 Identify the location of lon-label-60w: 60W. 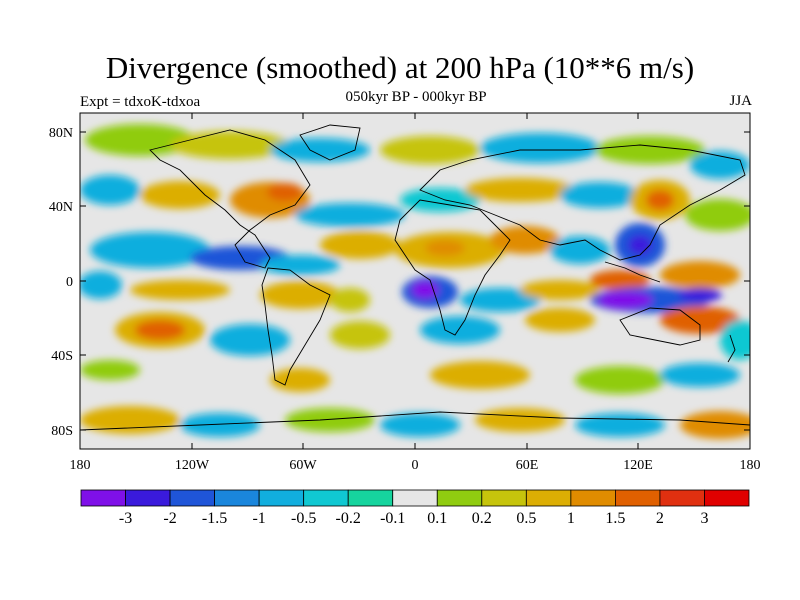
(303, 465).